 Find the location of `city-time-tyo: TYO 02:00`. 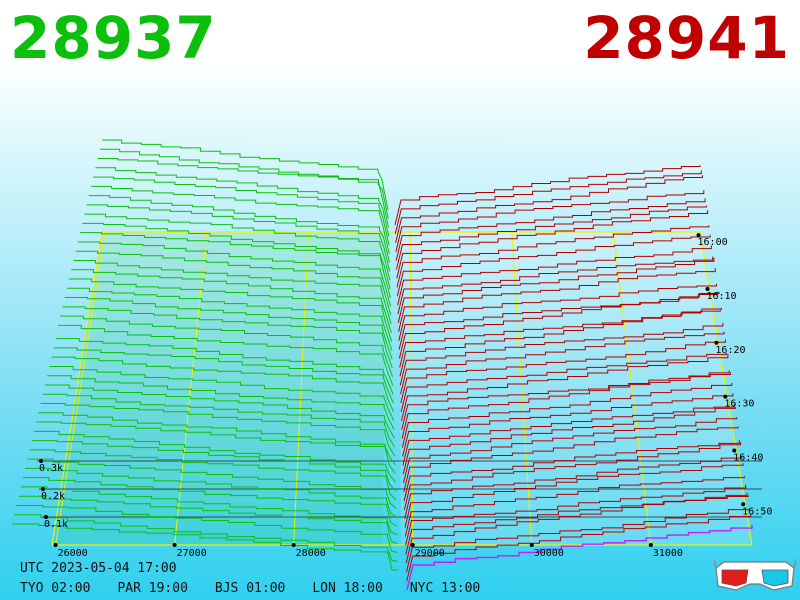

city-time-tyo: TYO 02:00 is located at coordinates (55, 588).